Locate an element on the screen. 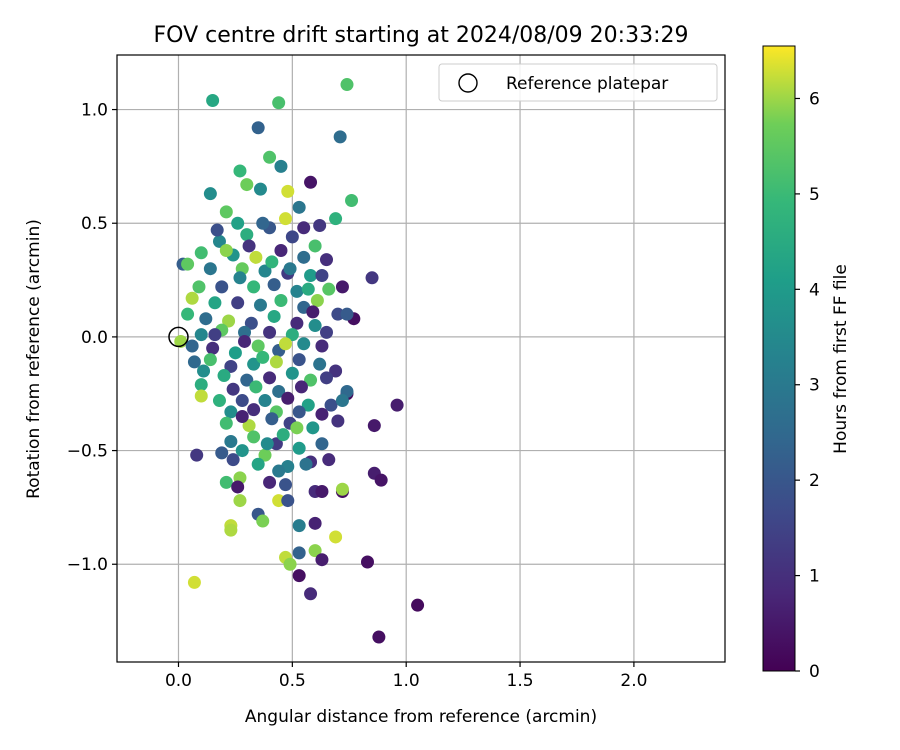 Image resolution: width=900 pixels, height=750 pixels. y-axis-label: Rotation from reference (arcmin) is located at coordinates (34, 359).